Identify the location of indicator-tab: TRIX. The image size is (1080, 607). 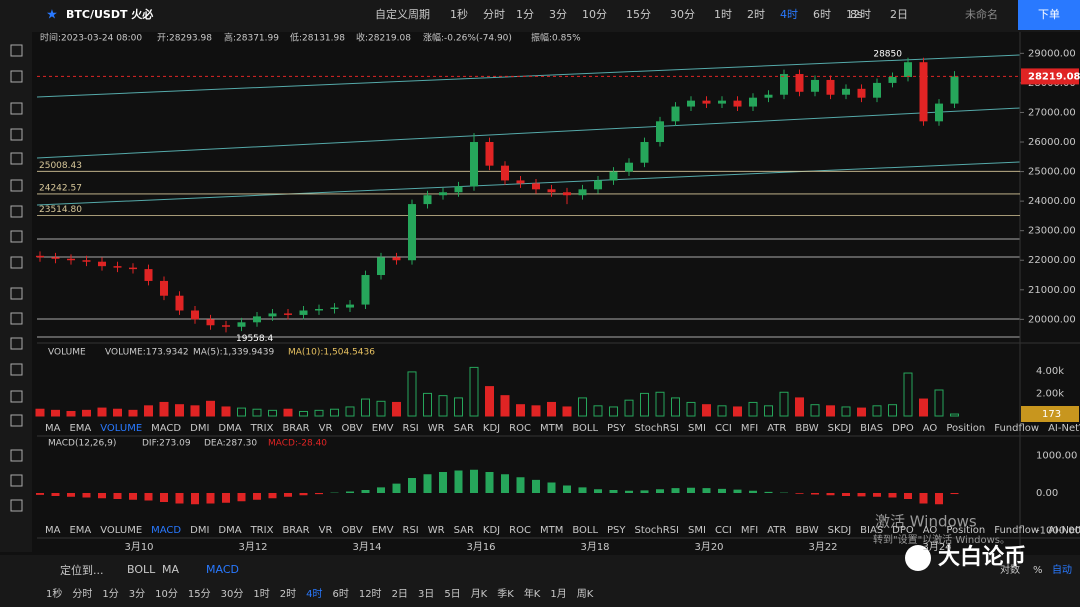
(262, 428).